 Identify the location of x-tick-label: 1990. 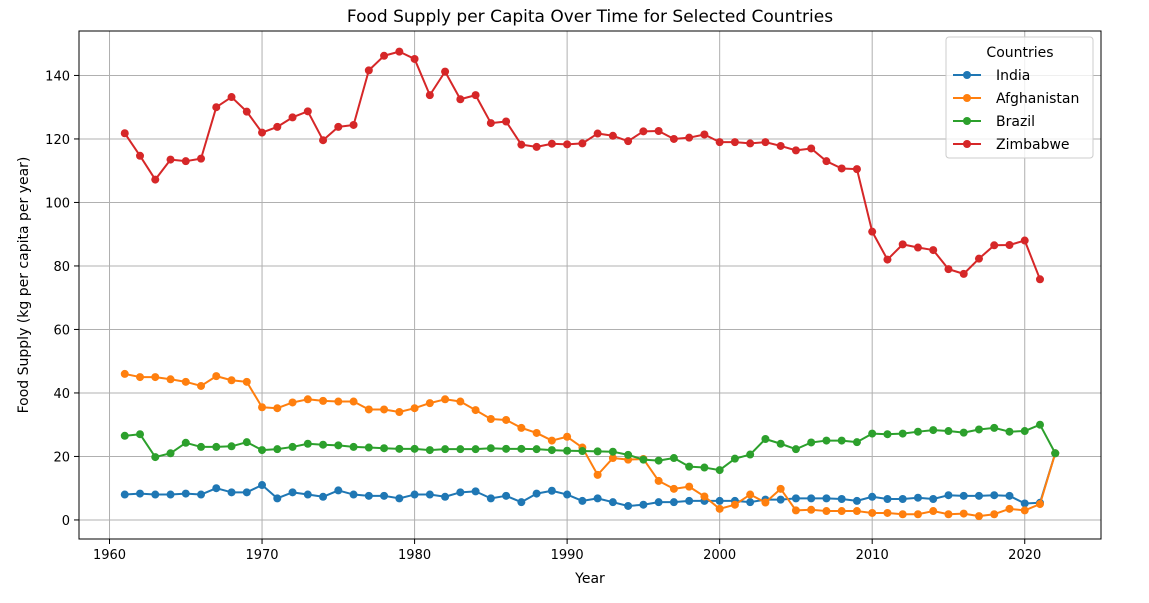
(567, 555).